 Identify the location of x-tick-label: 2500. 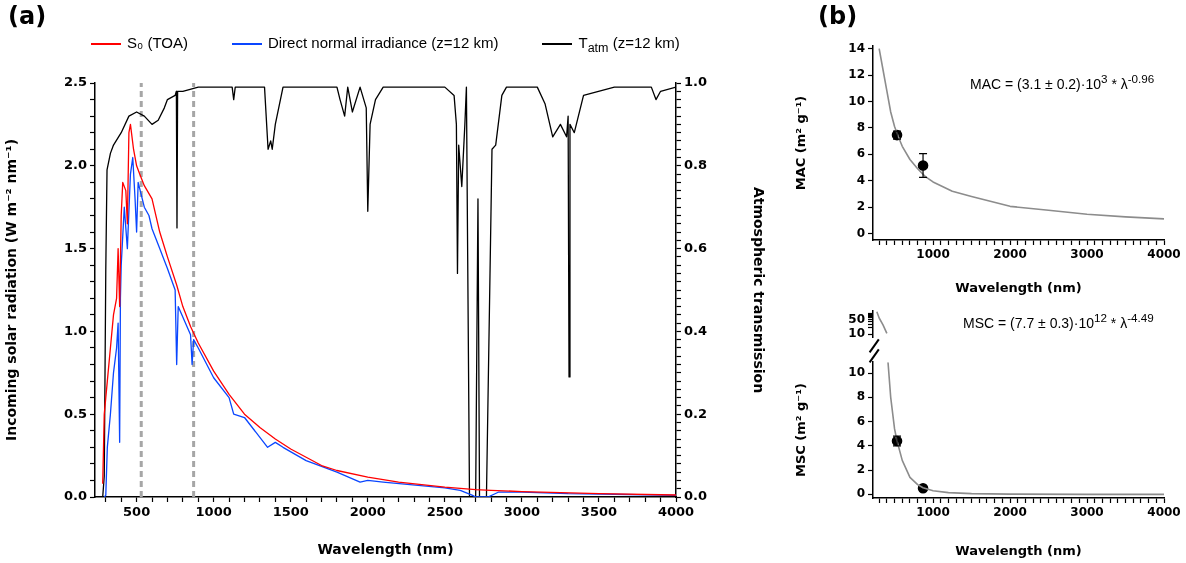
(444, 512).